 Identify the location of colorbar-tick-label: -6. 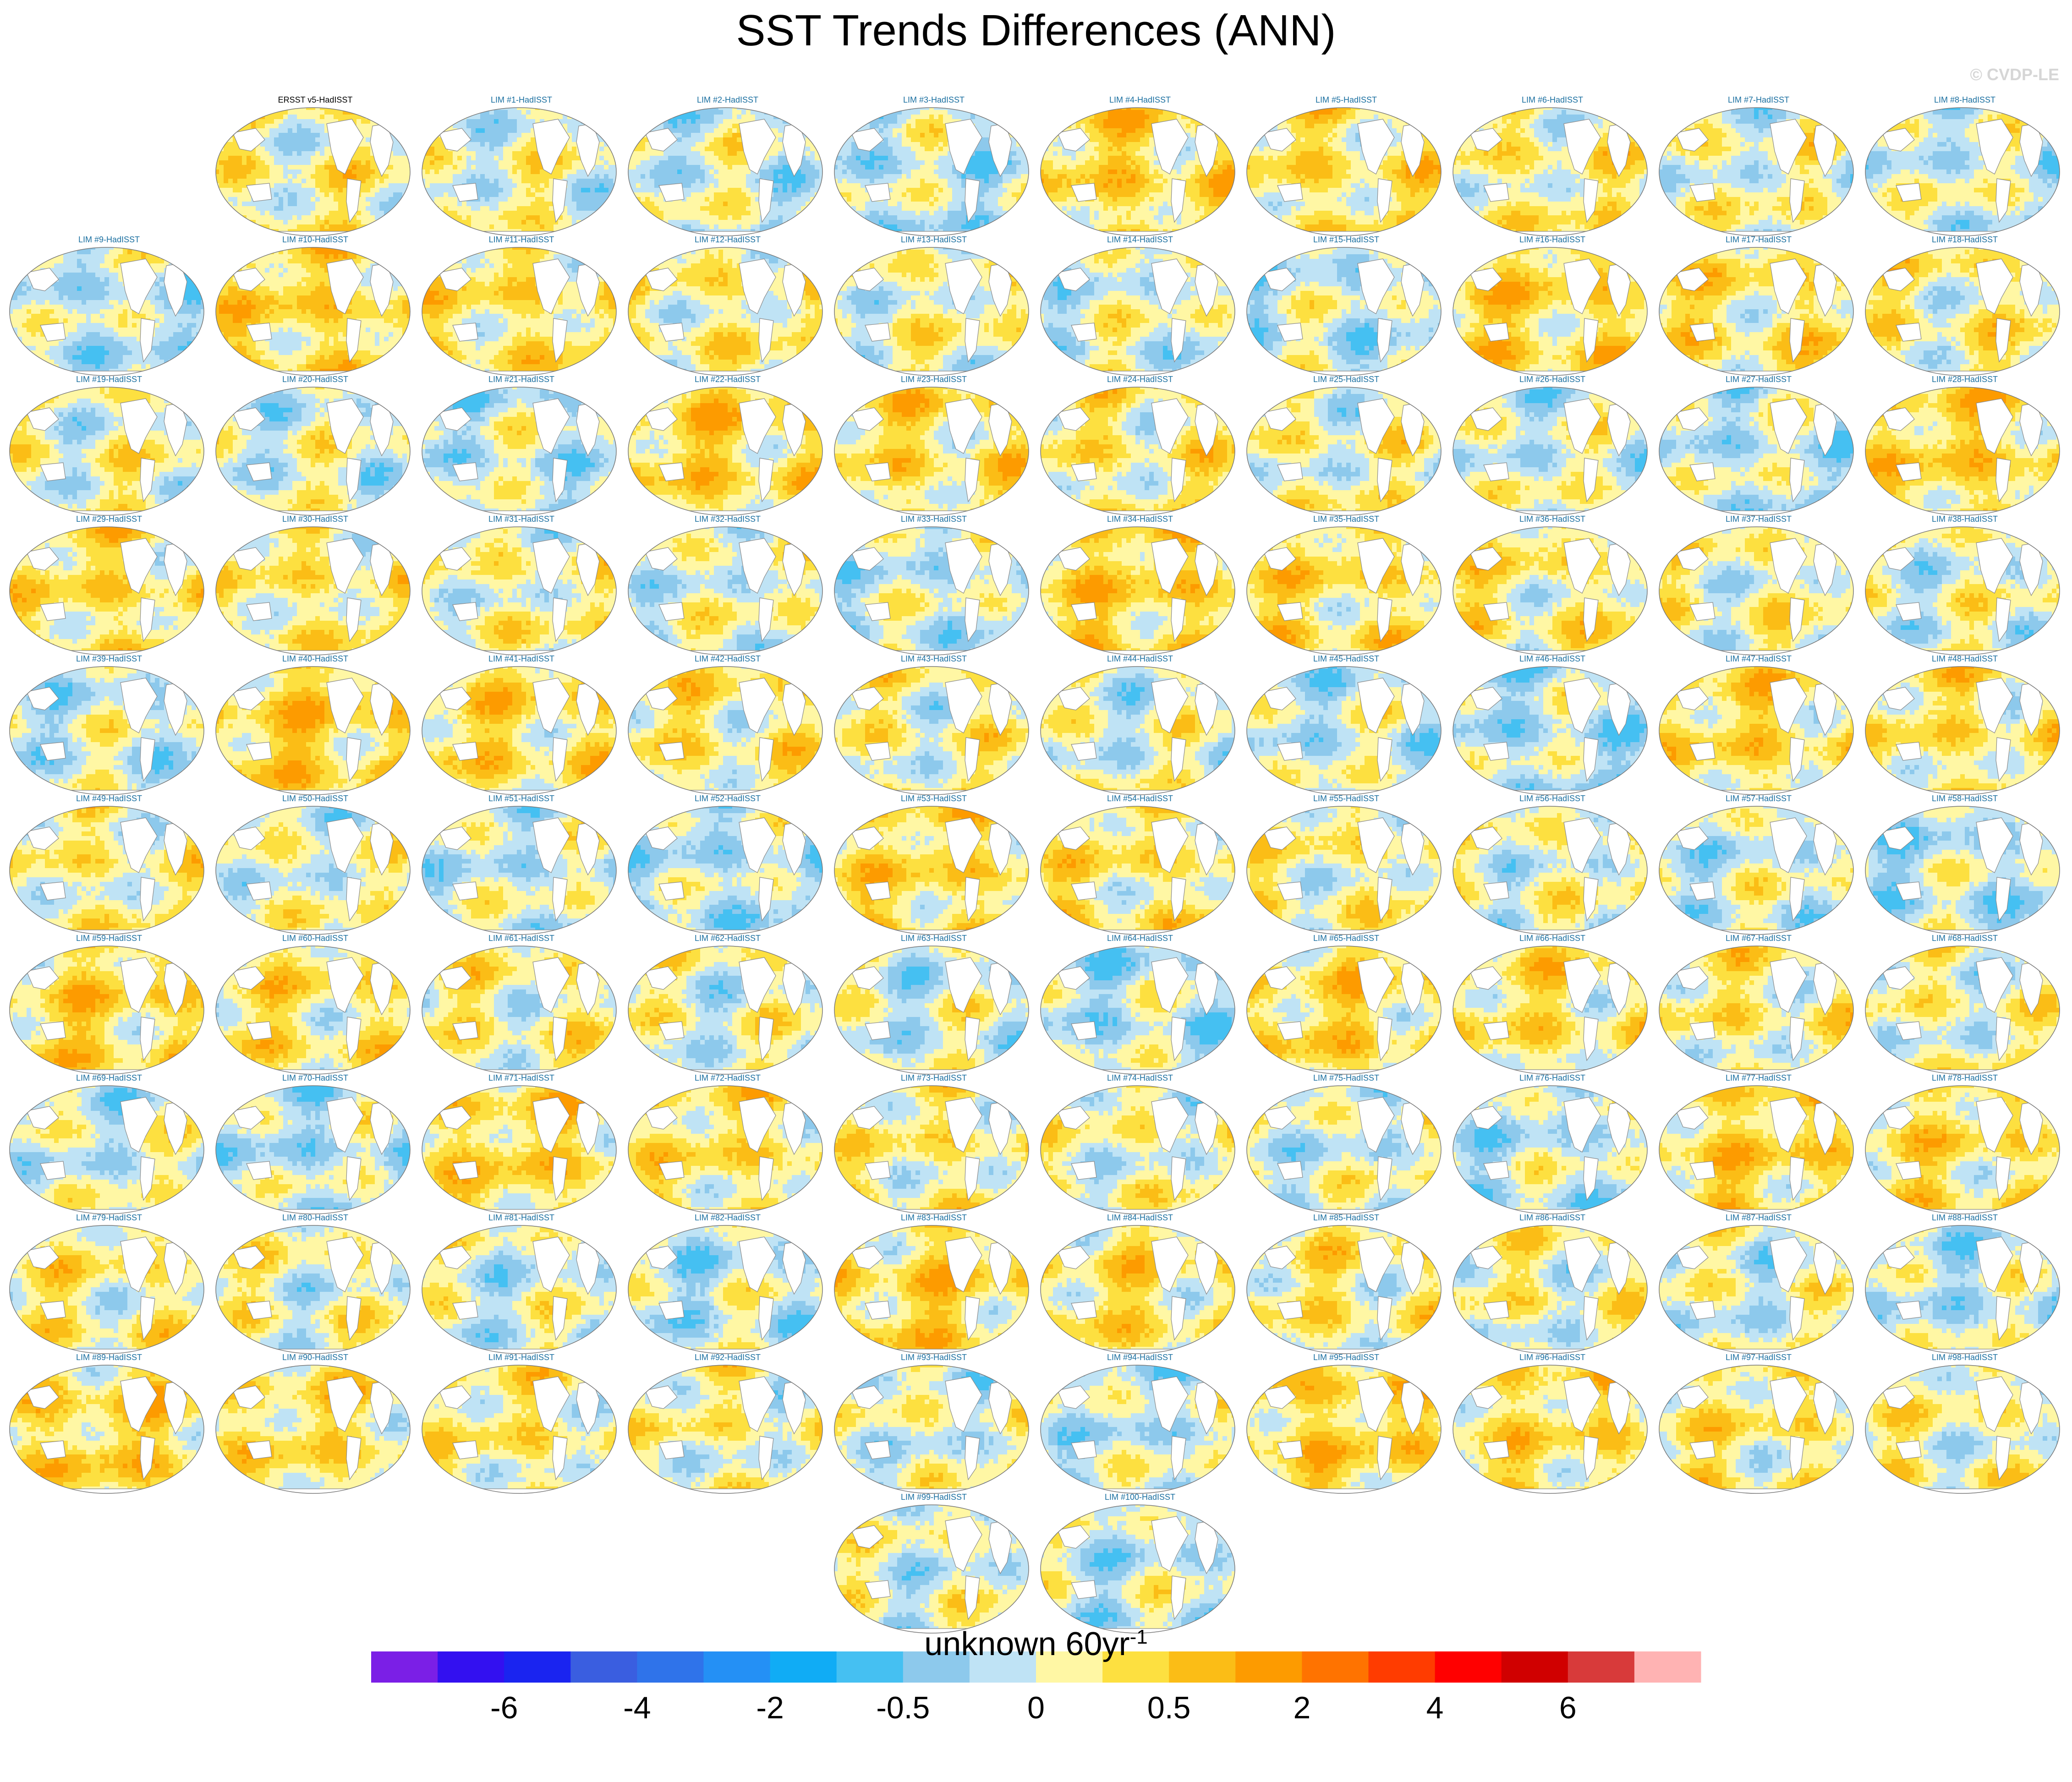
(504, 1708).